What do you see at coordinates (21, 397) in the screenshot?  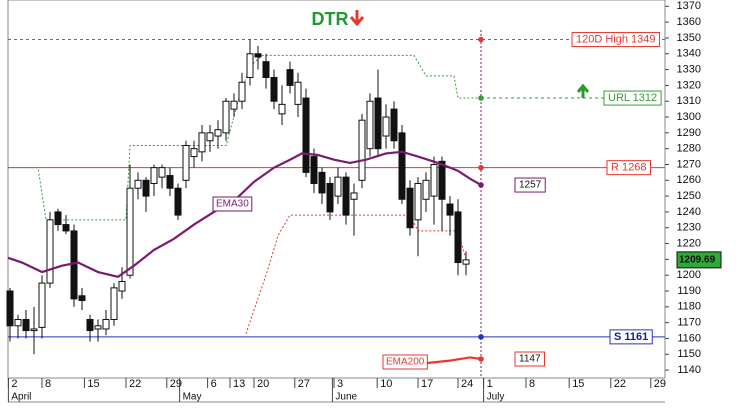 I see `month-label: April` at bounding box center [21, 397].